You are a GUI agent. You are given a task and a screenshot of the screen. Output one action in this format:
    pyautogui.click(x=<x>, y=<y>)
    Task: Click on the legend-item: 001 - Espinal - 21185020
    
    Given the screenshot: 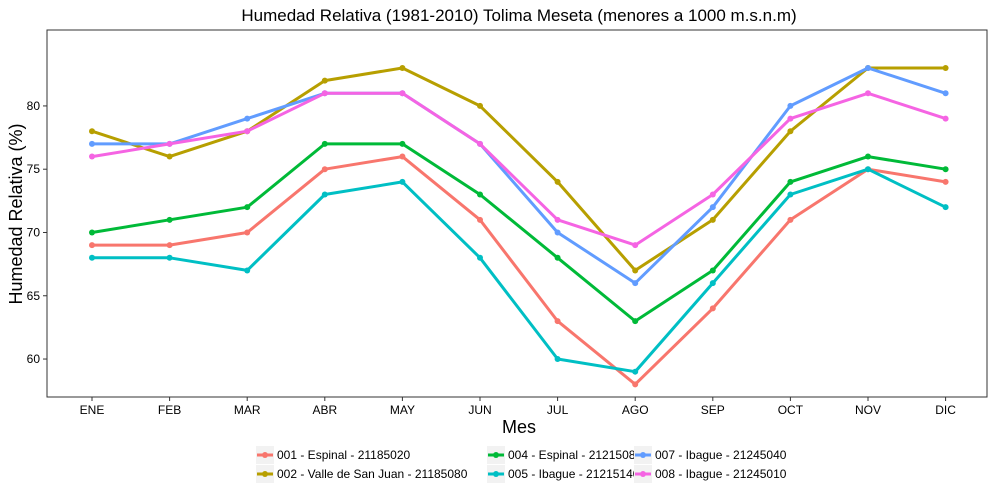 What is the action you would take?
    pyautogui.click(x=333, y=455)
    